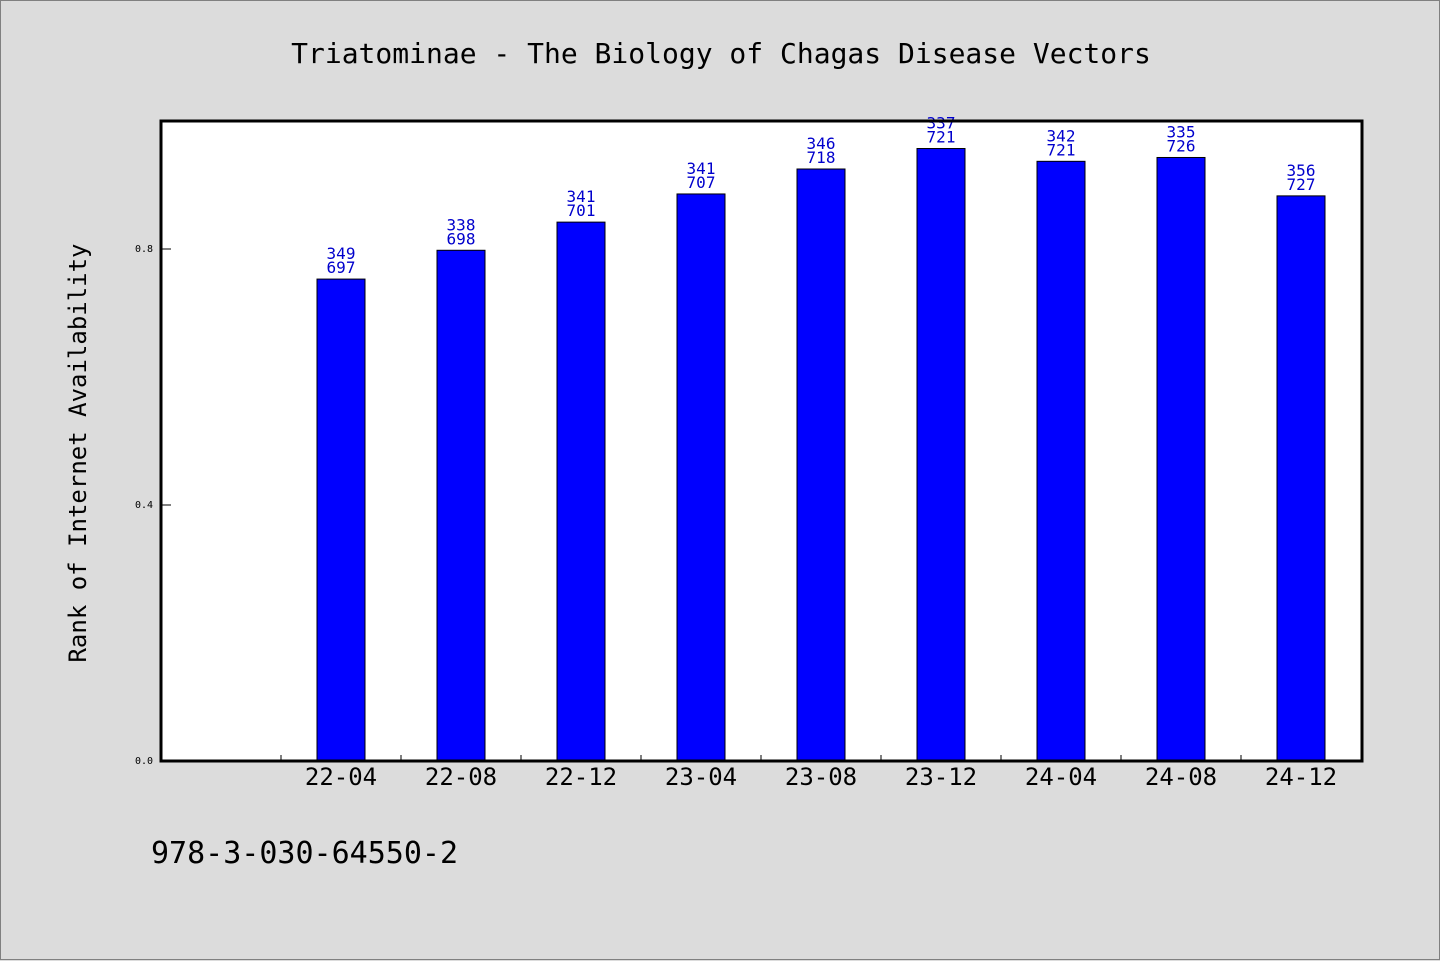 This screenshot has width=1440, height=961. What do you see at coordinates (821, 777) in the screenshot?
I see `x-tick-label: 23-08` at bounding box center [821, 777].